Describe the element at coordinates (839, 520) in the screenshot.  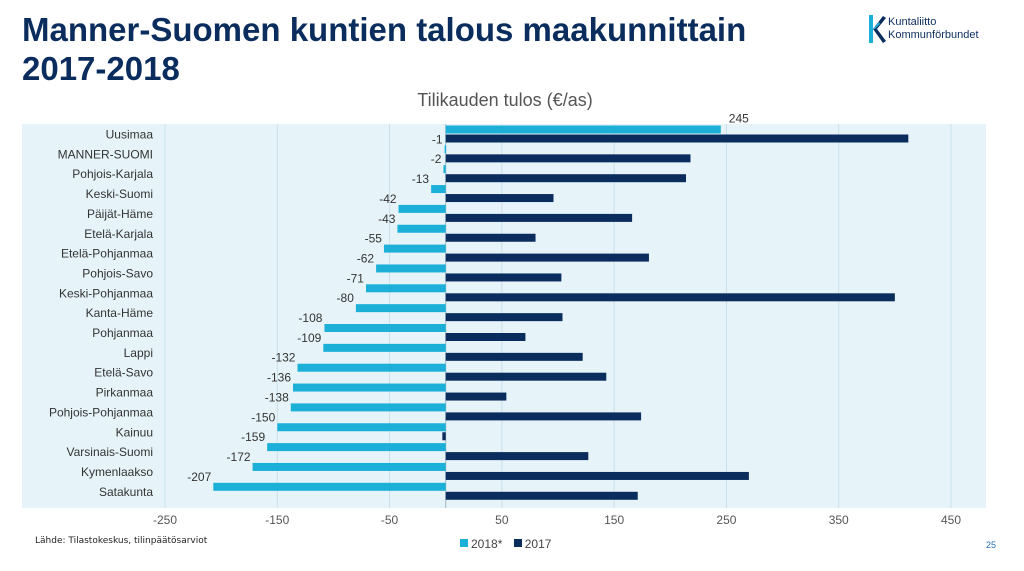
I see `x-tick-label: 350` at that location.